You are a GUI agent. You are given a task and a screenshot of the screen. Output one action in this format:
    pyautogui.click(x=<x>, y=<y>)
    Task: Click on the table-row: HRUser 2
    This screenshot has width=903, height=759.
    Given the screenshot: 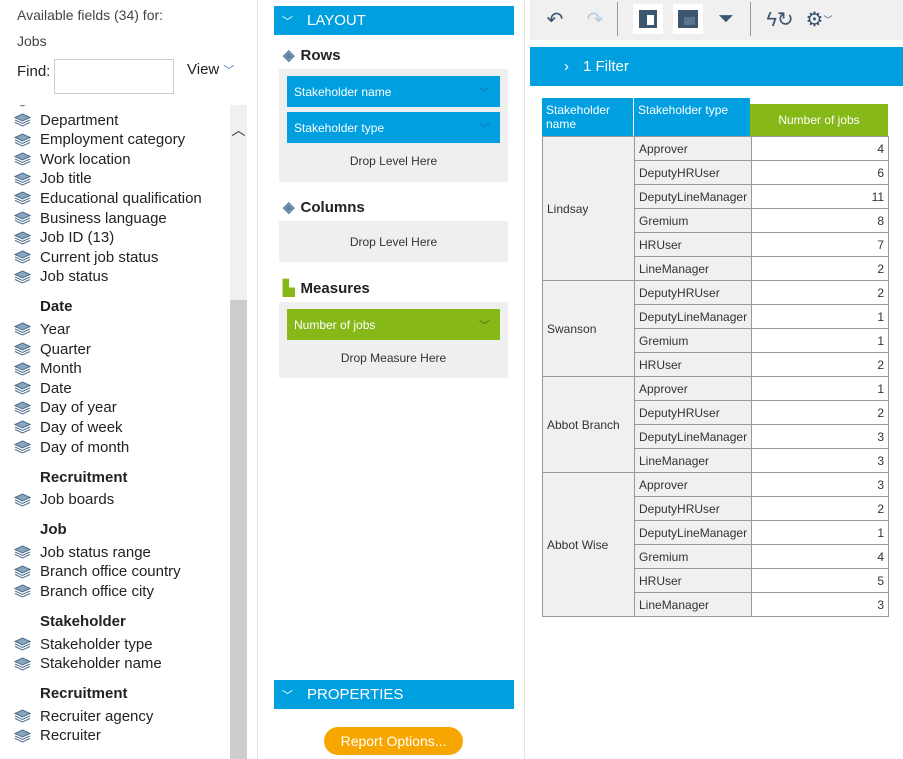 What is the action you would take?
    pyautogui.click(x=716, y=364)
    